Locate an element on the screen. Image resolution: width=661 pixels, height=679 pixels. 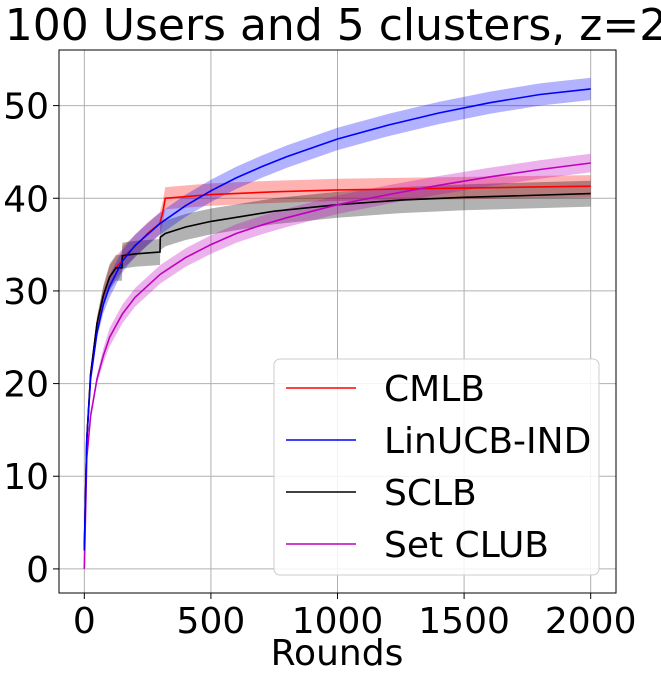
legend-label: SCLB is located at coordinates (430, 493).